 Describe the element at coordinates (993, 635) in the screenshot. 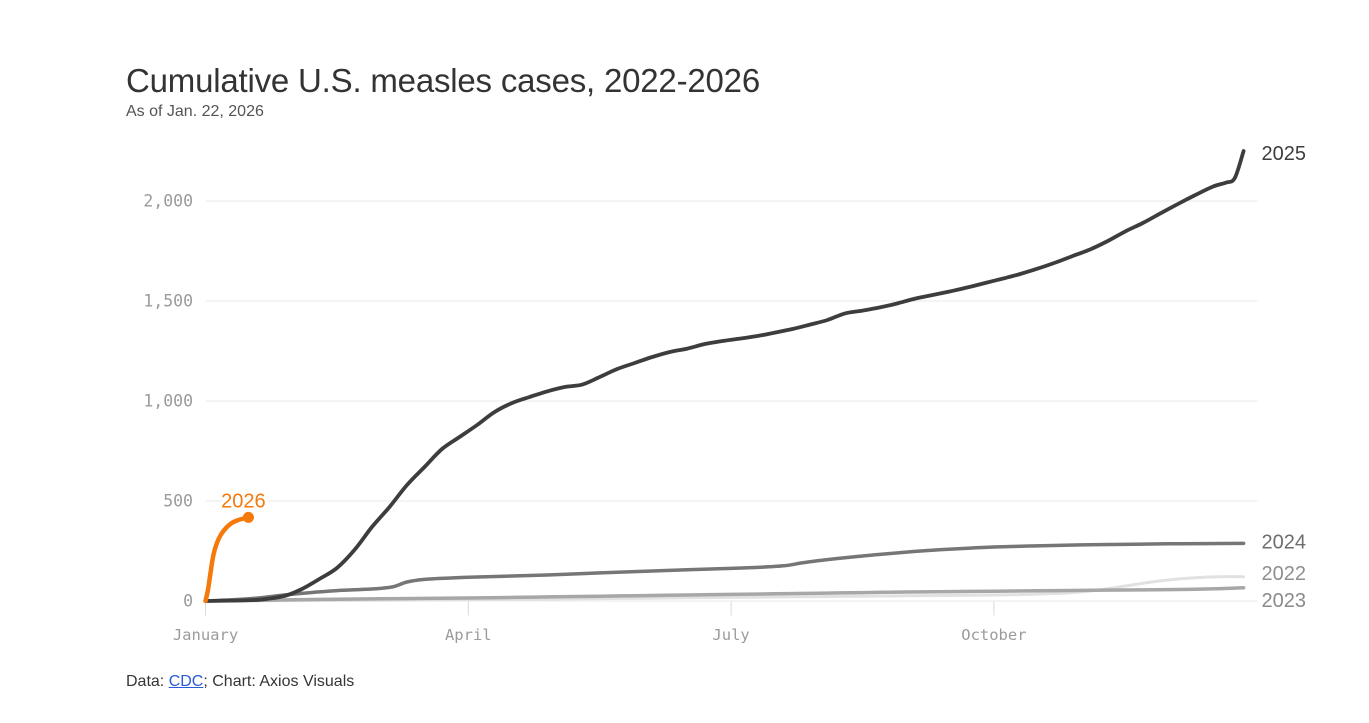

I see `x-axis-label: October` at that location.